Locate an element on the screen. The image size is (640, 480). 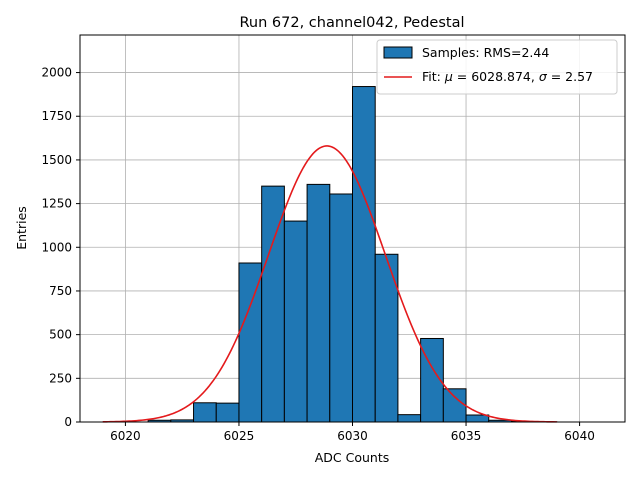
x-tick-label: 6025 is located at coordinates (239, 436).